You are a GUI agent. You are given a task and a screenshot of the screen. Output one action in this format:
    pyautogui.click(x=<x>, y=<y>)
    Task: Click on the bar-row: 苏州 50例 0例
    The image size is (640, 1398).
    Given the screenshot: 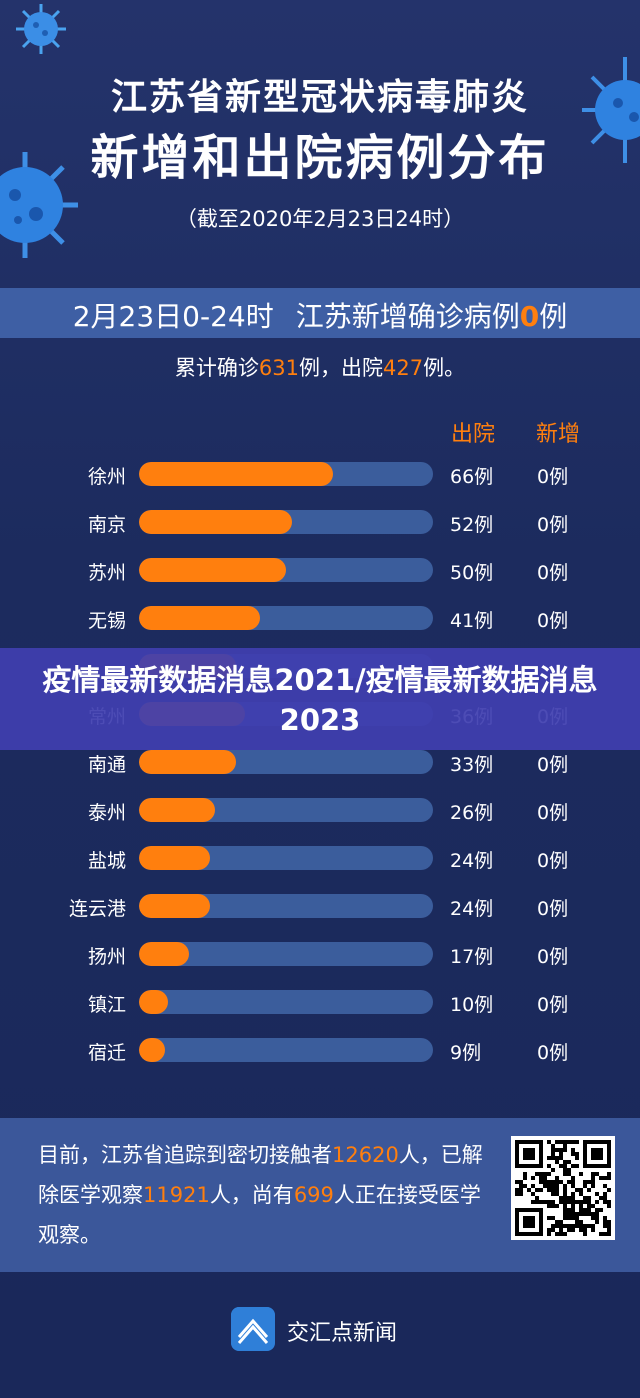 What is the action you would take?
    pyautogui.click(x=320, y=570)
    